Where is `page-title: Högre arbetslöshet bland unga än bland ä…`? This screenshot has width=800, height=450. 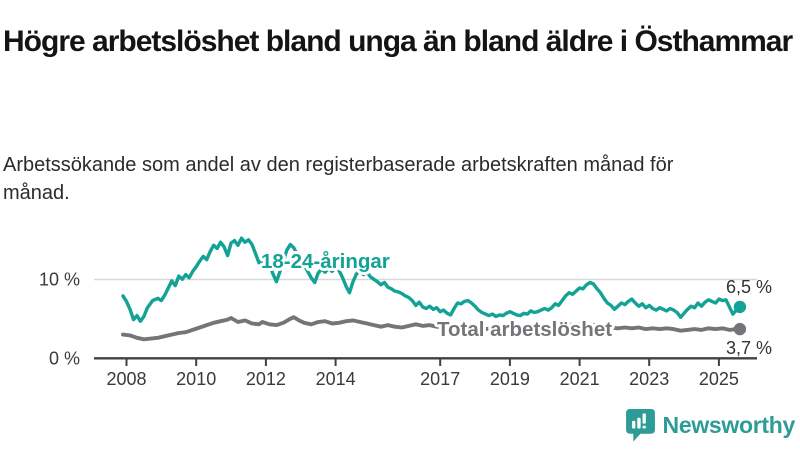
page-title: Högre arbetslöshet bland unga än bland ä… is located at coordinates (398, 42).